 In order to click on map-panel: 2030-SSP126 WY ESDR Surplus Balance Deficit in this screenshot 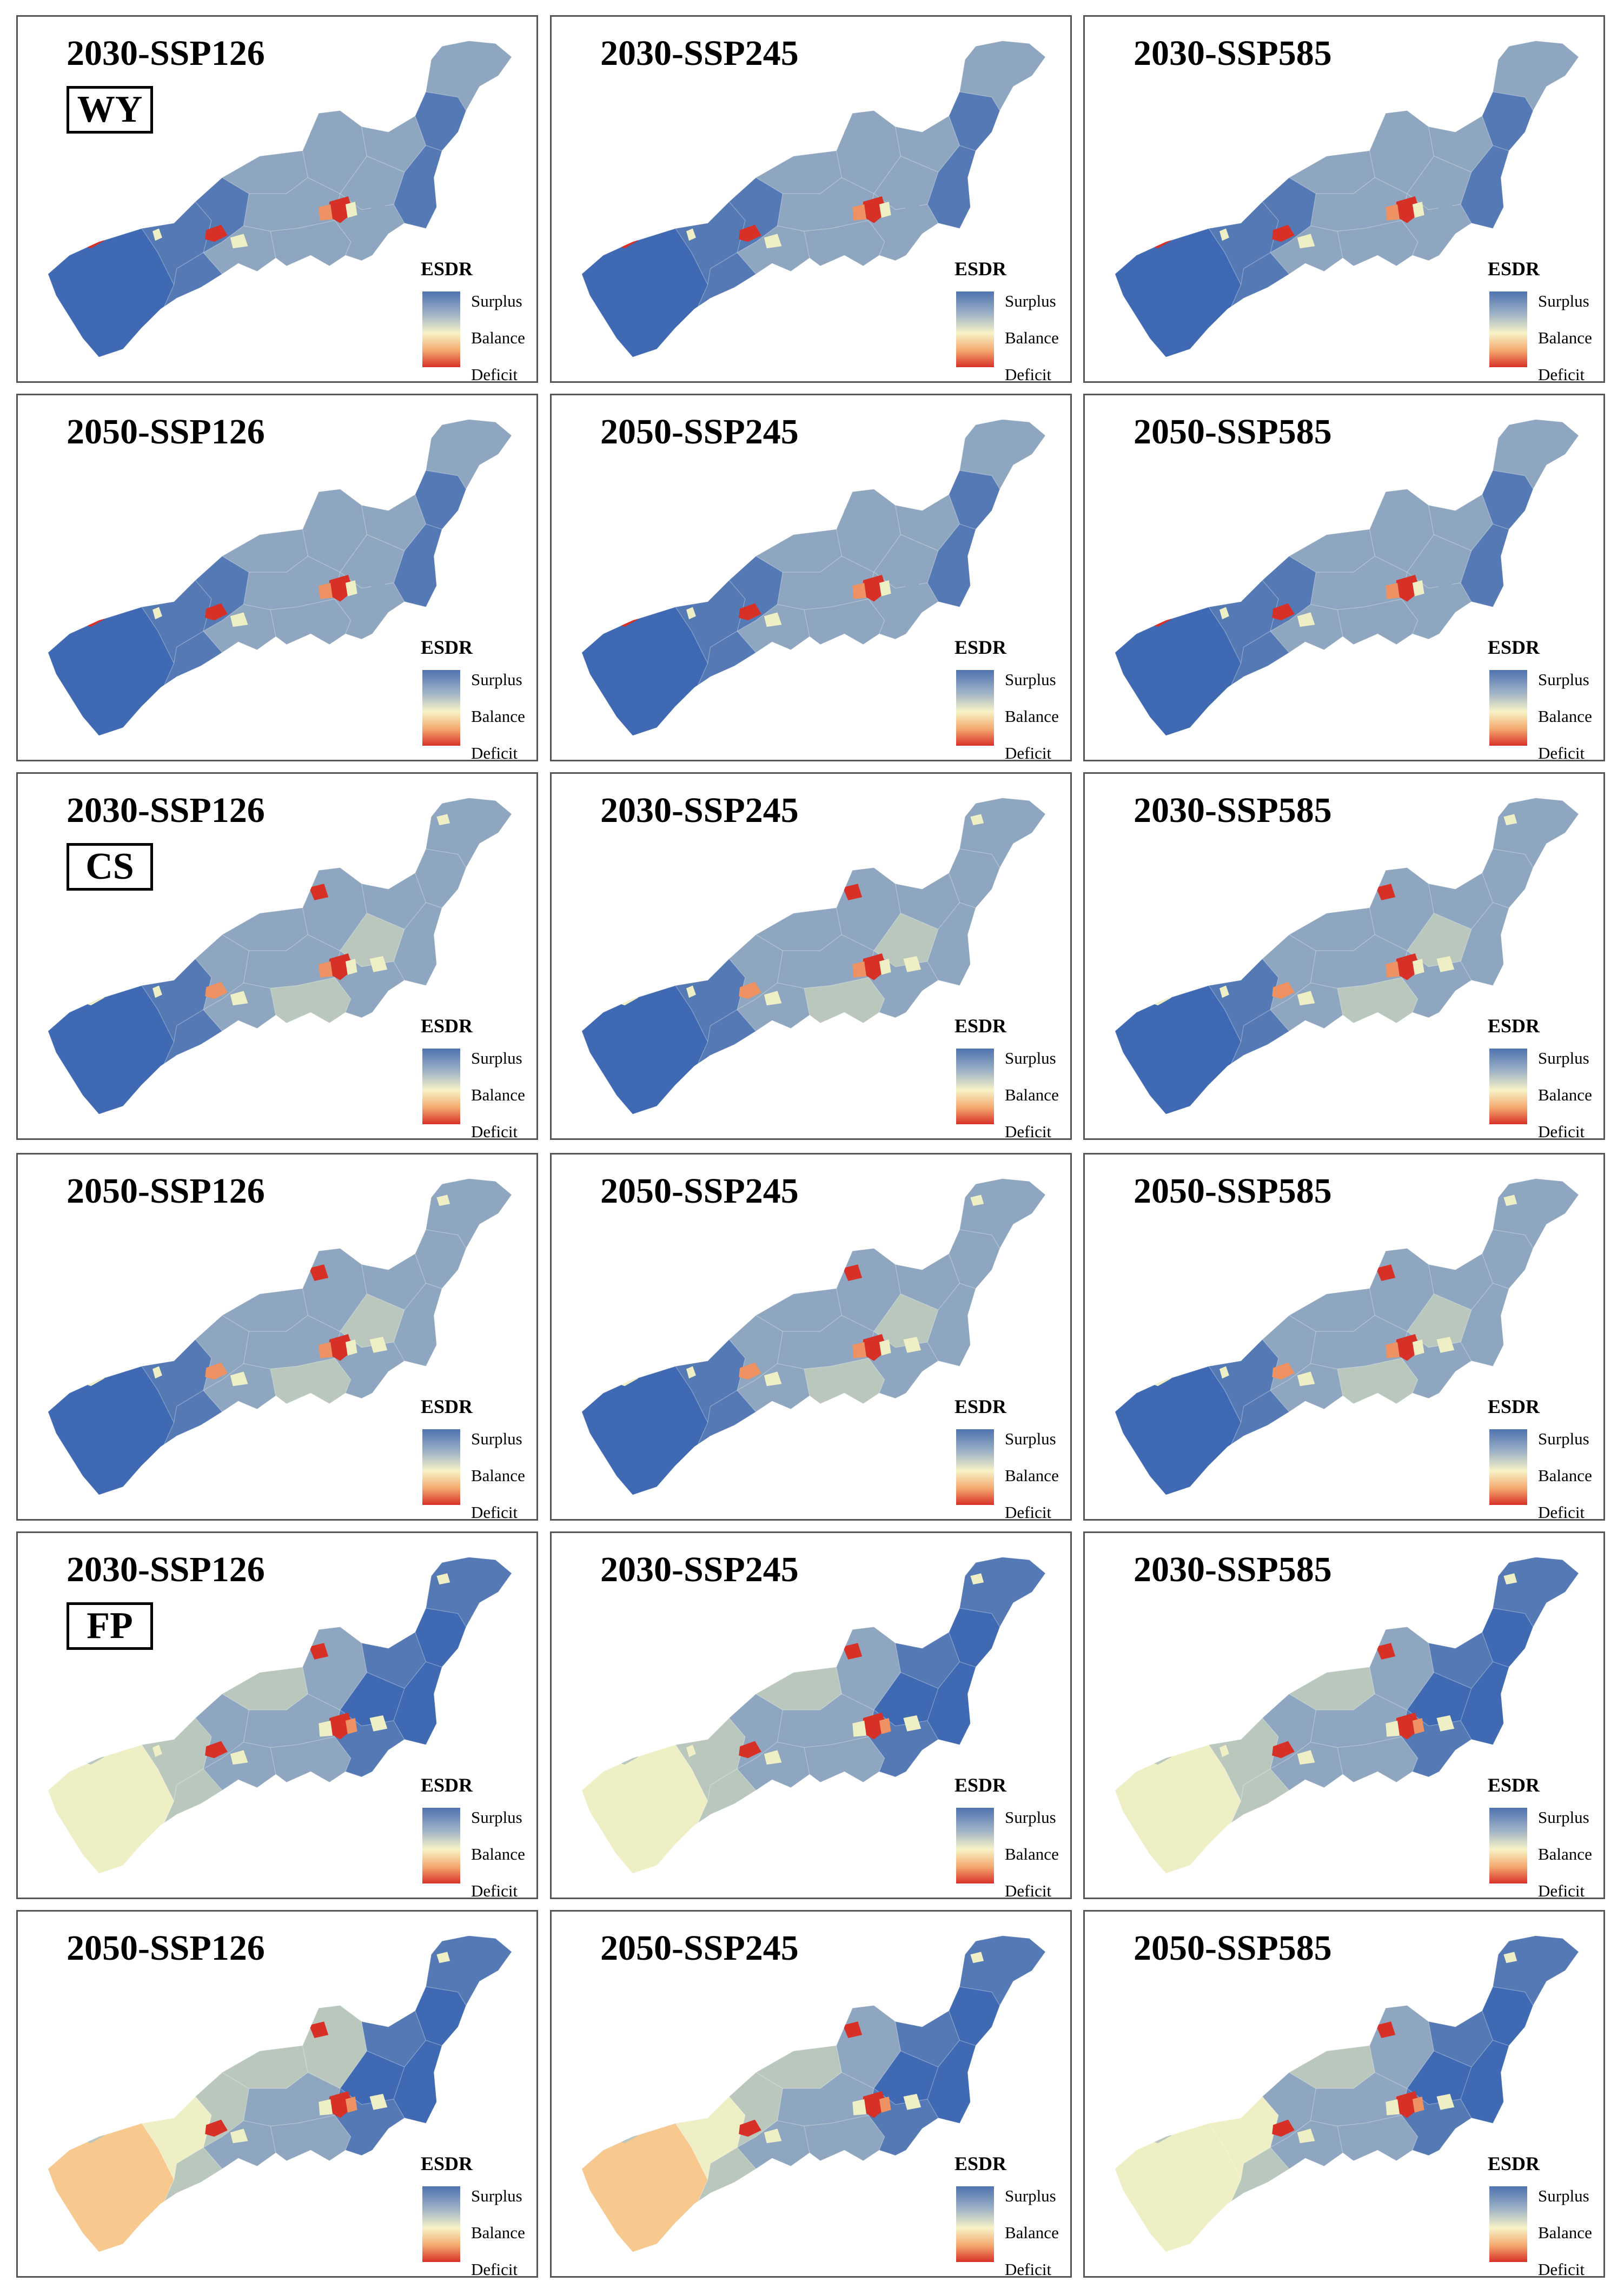, I will do `click(277, 199)`.